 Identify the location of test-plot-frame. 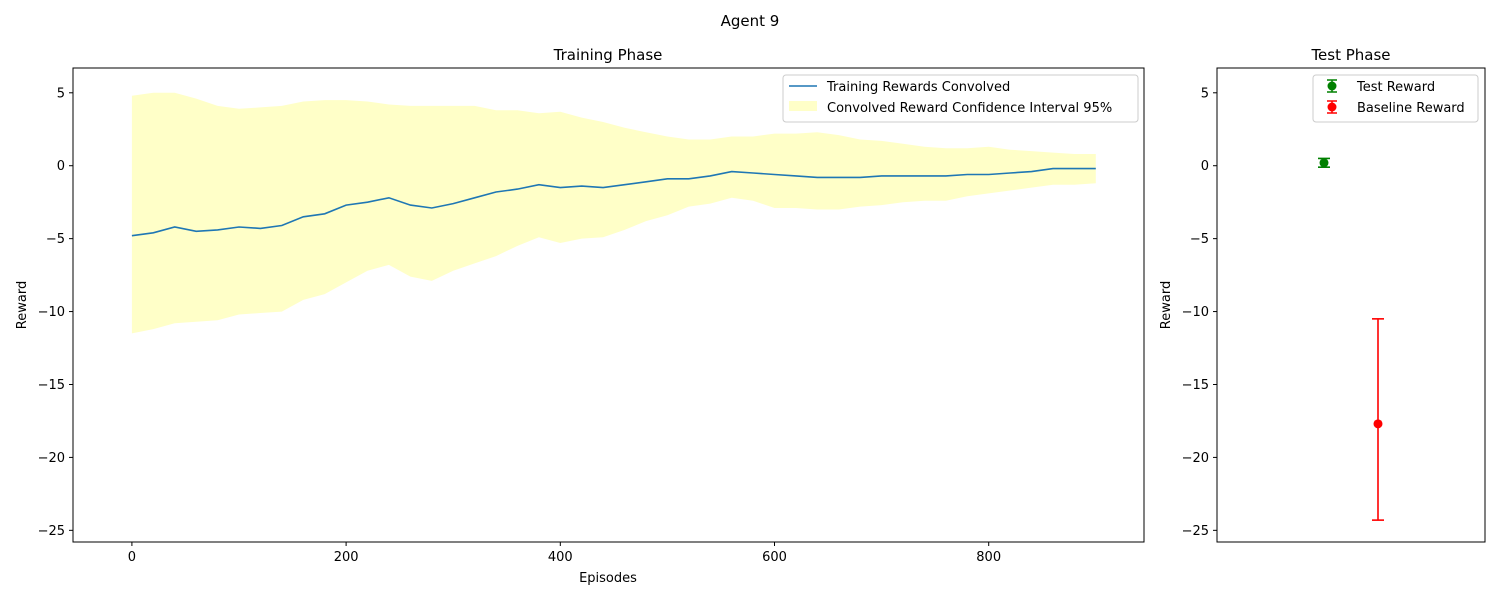
(1351, 305).